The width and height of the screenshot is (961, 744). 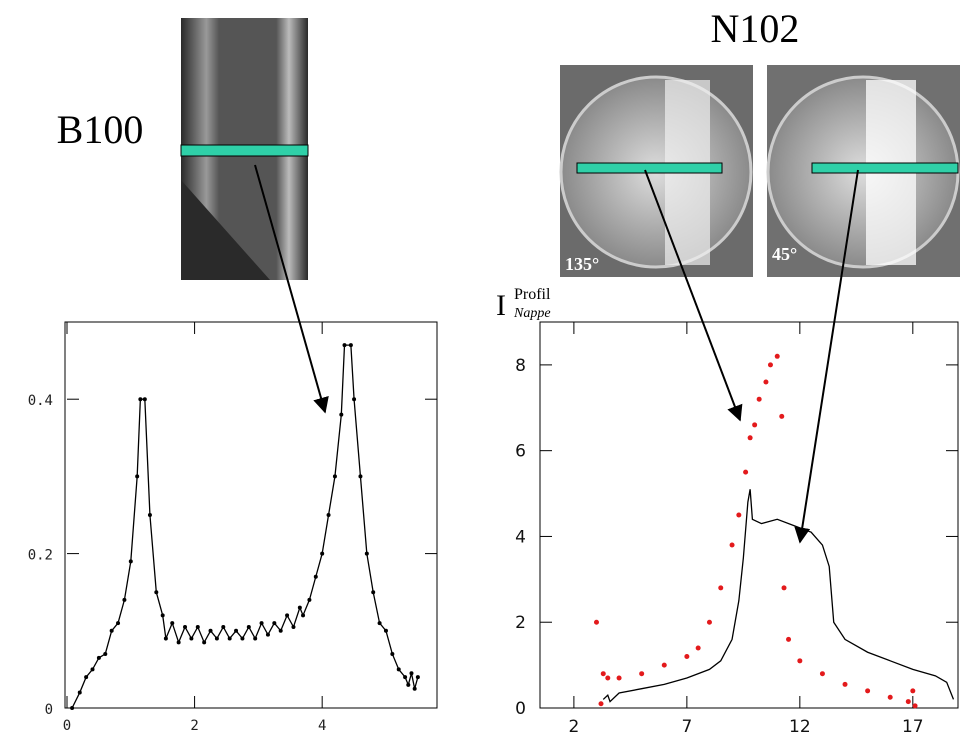 I want to click on y-label-sub: Nappe, so click(x=532, y=313).